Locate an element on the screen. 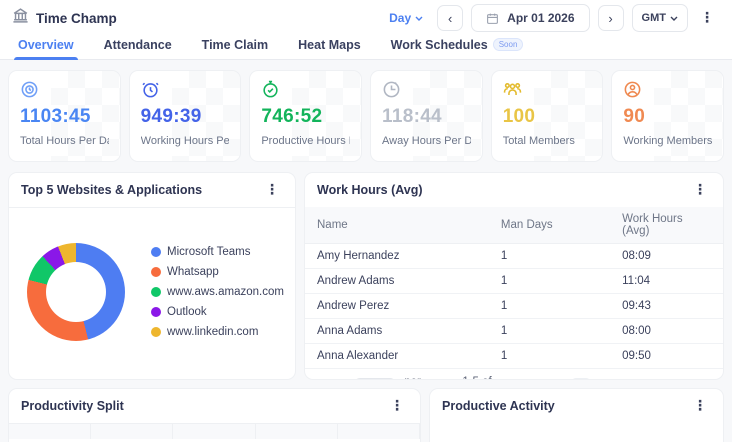 The height and width of the screenshot is (442, 732). alarm-clock-icon is located at coordinates (185, 90).